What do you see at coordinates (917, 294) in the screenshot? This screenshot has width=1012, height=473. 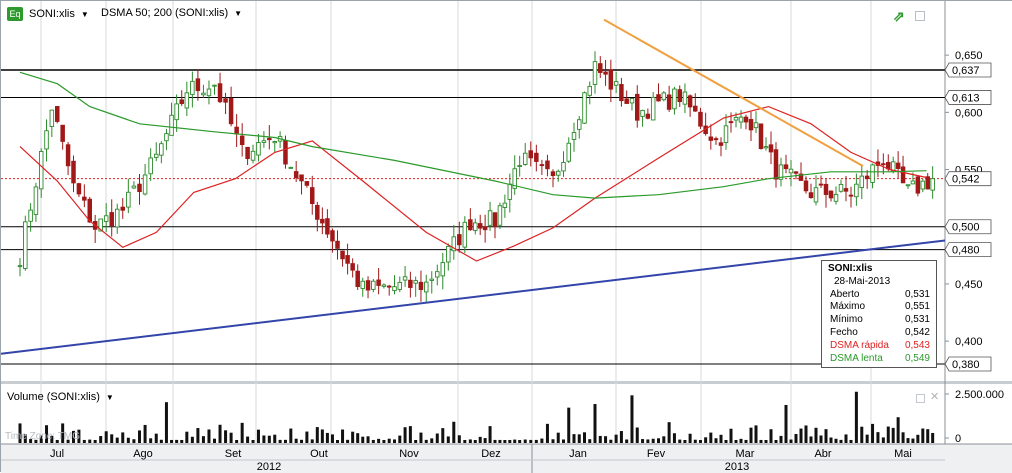 I see `tooltip-row-value: 0,531` at bounding box center [917, 294].